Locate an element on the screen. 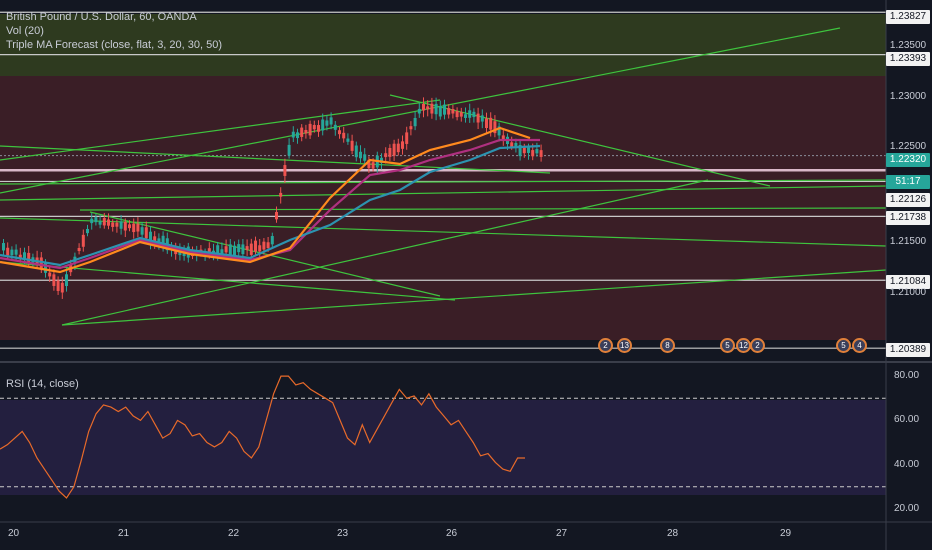 This screenshot has height=550, width=932. price-axis-label: 1.22126 is located at coordinates (908, 200).